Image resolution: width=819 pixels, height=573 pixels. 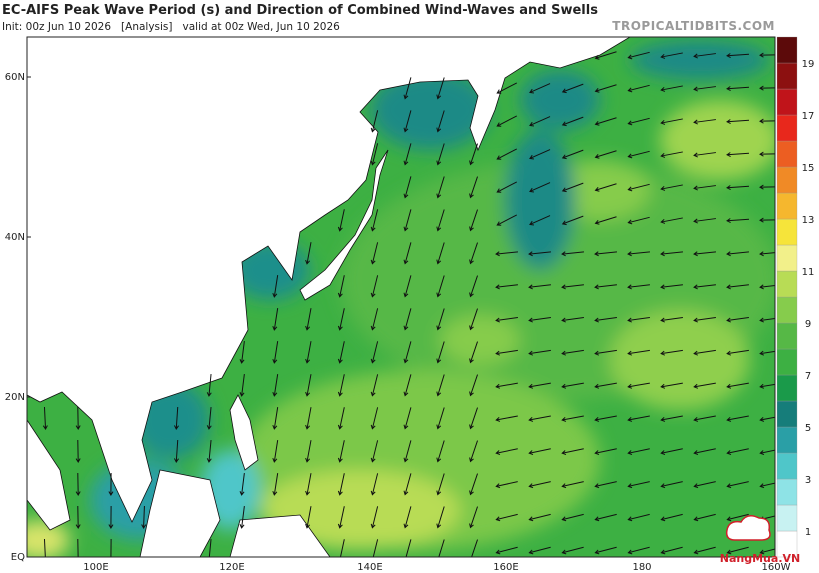 What do you see at coordinates (641, 567) in the screenshot?
I see `lon-label: 180` at bounding box center [641, 567].